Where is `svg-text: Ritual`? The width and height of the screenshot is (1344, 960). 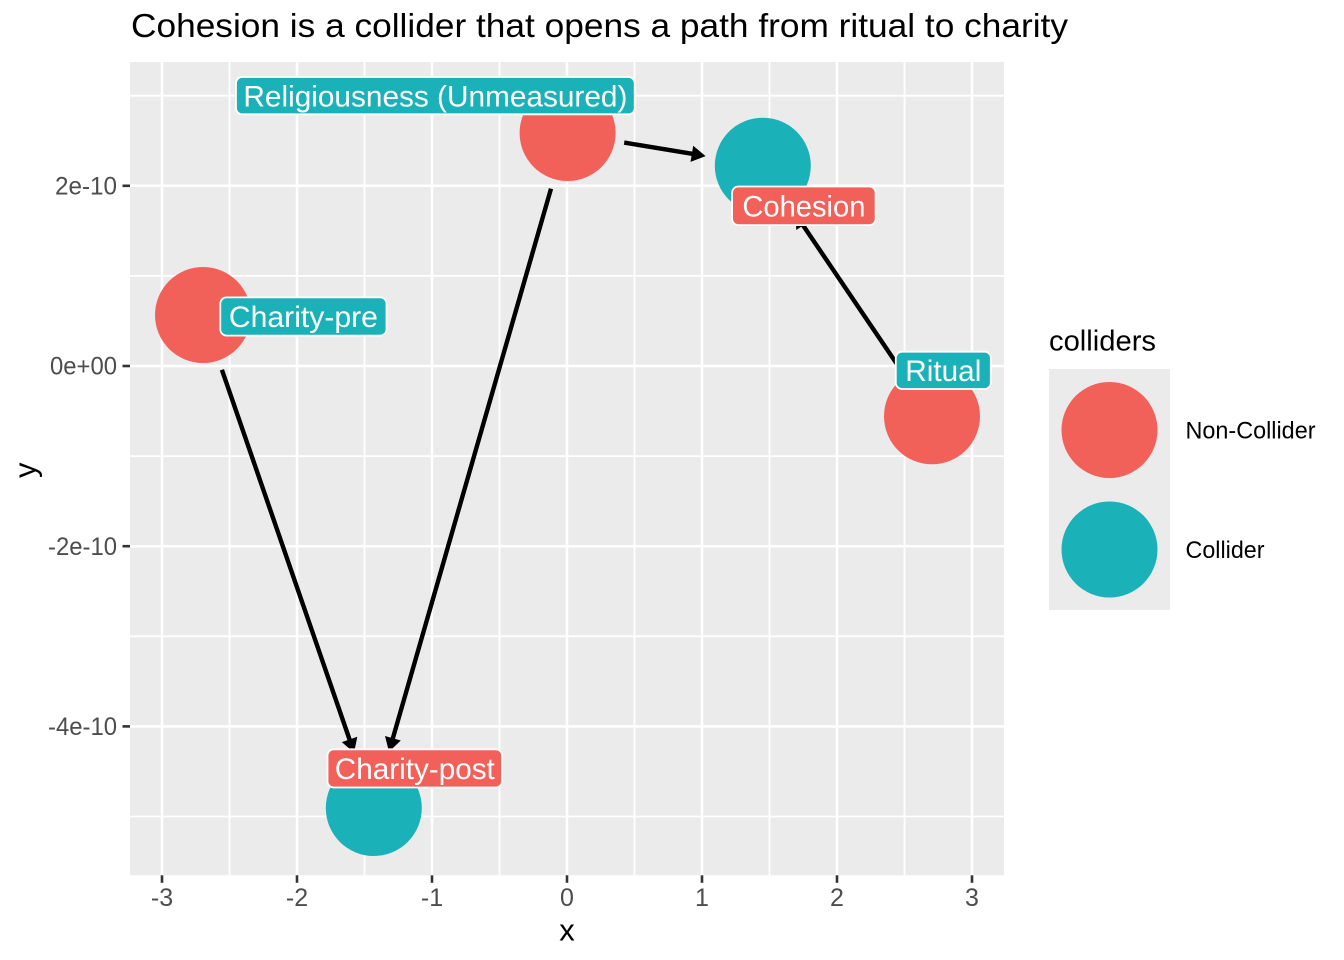
svg-text: Ritual is located at coordinates (943, 371).